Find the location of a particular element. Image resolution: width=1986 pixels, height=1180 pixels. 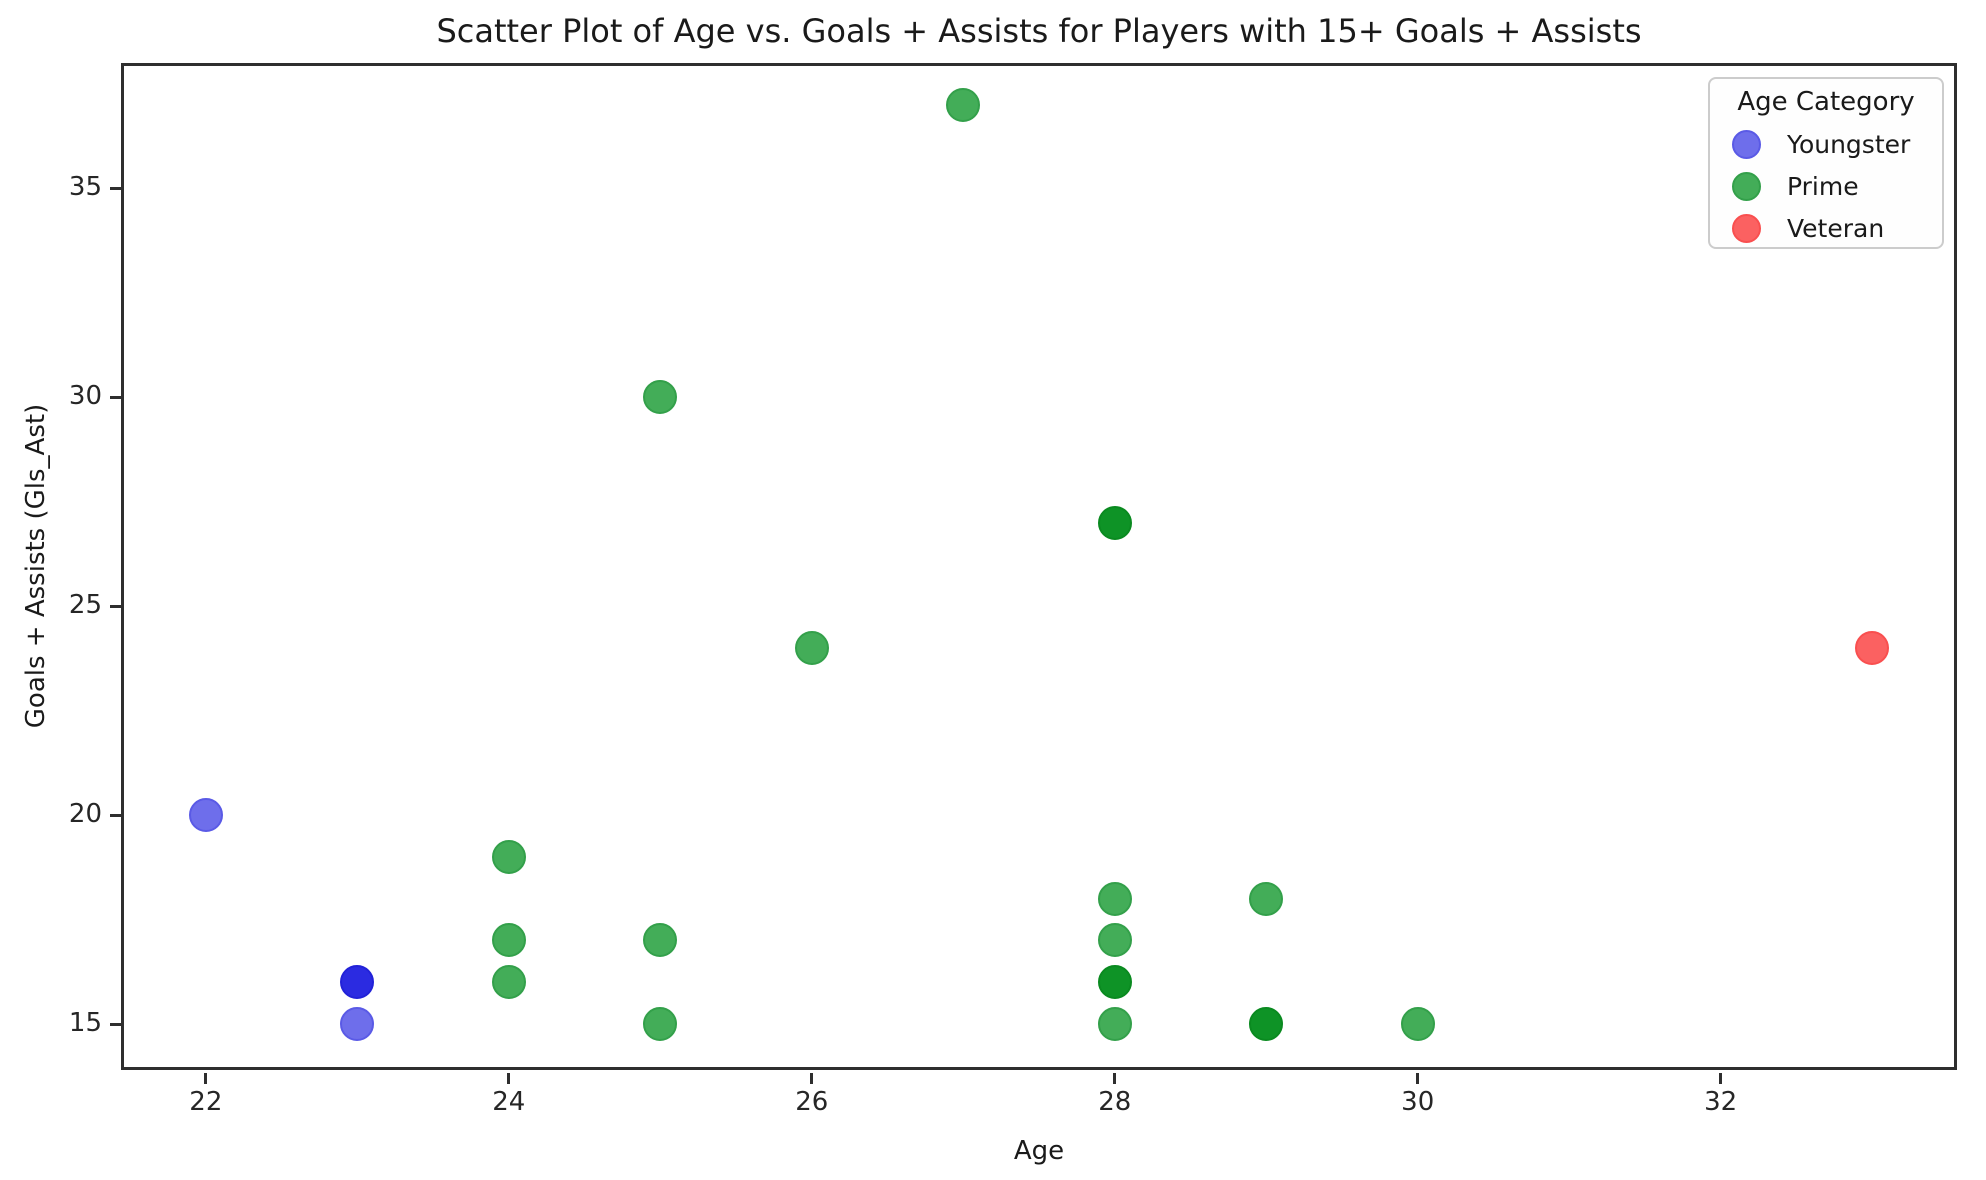

legend-item: Youngster is located at coordinates (1826, 144).